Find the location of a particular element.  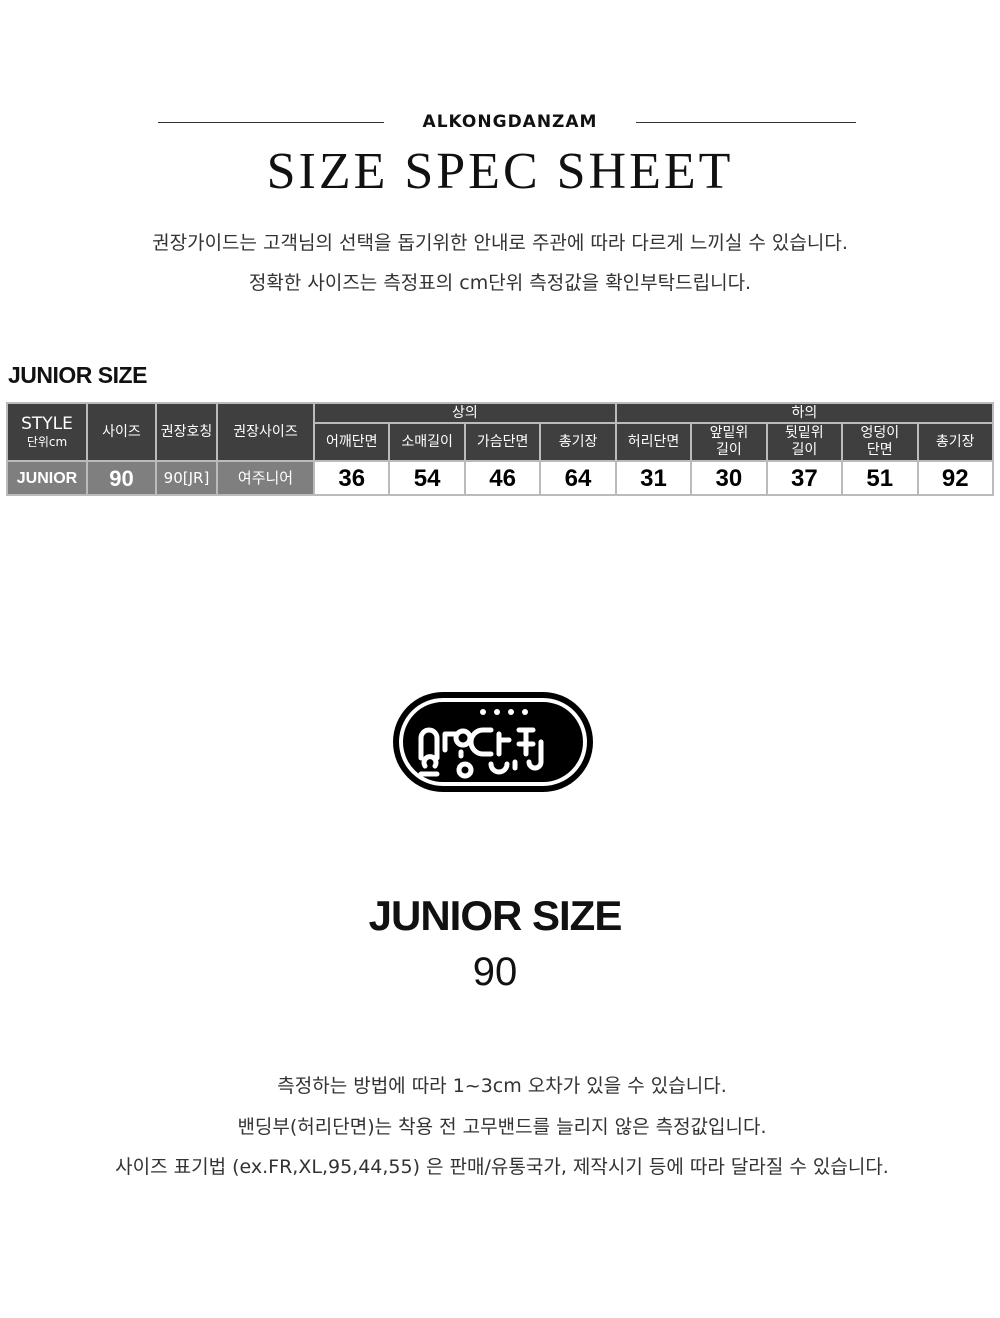

description-line: 정확한 사이즈는 측정표의 cm단위 측정값을 확인부탁드립니다. is located at coordinates (500, 283).